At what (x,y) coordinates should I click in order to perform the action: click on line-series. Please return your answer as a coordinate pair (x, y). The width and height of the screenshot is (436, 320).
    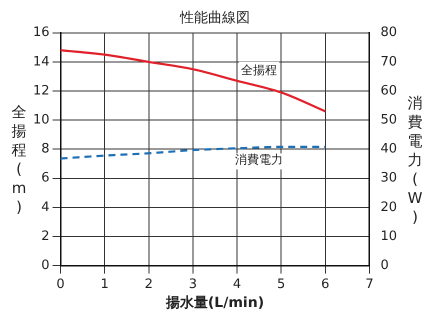
    Looking at the image, I should click on (193, 80).